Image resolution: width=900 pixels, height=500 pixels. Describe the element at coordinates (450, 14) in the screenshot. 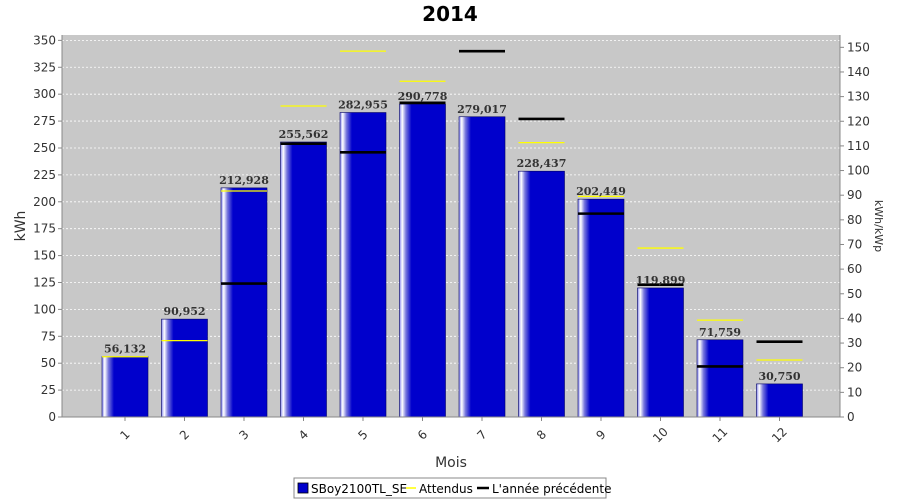

I see `chart-title: 2014` at that location.